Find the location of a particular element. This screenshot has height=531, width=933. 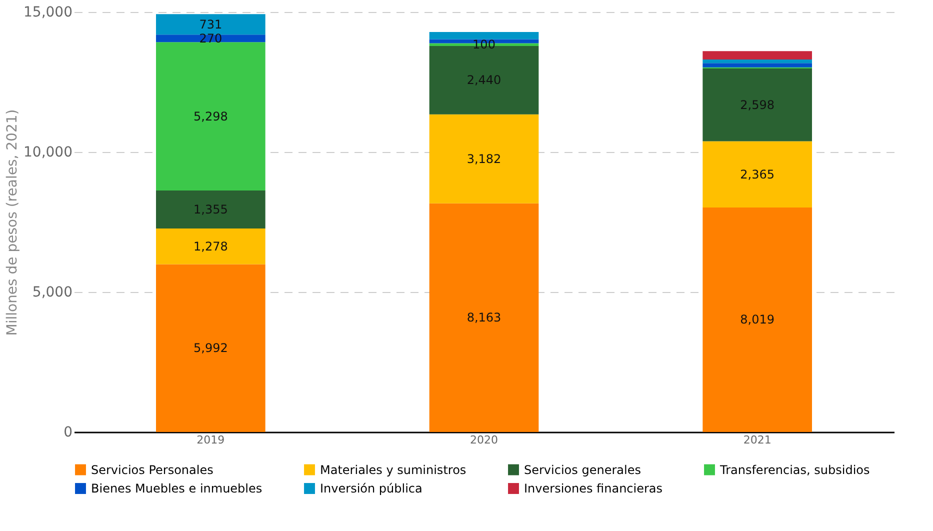

data-label: 5,992 is located at coordinates (210, 348).